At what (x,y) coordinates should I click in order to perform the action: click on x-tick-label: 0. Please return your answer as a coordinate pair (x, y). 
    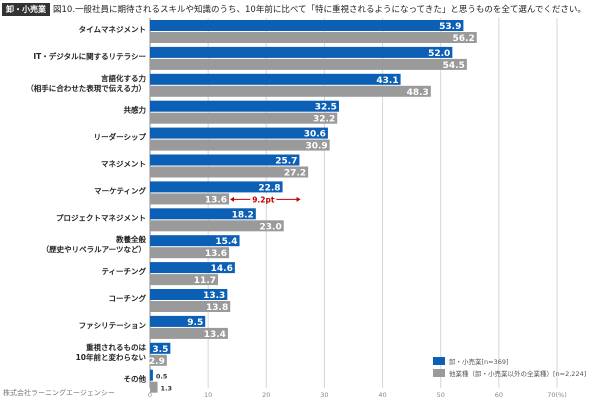
    Looking at the image, I should click on (150, 395).